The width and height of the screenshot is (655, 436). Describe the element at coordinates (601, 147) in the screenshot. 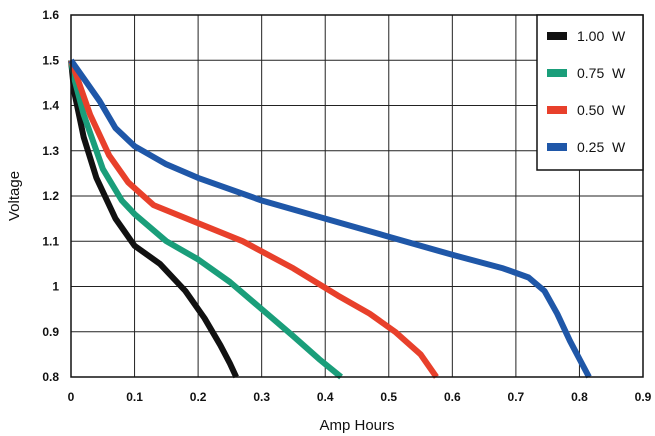

I see `legend-label: 0.25 W` at that location.